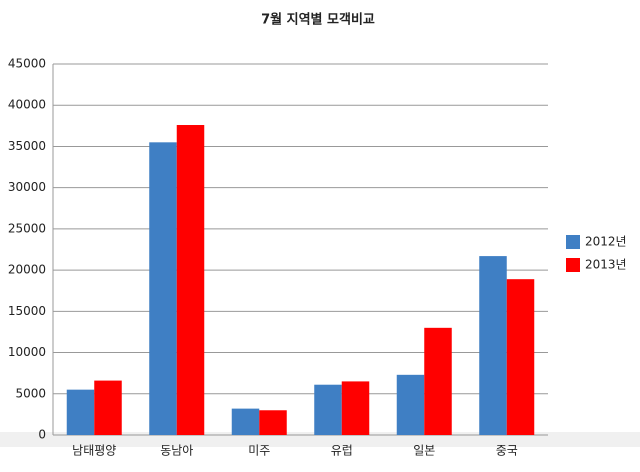 The image size is (640, 472). What do you see at coordinates (606, 242) in the screenshot?
I see `legend-label: 2012년` at bounding box center [606, 242].